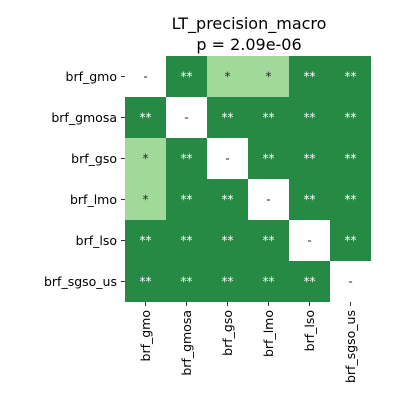 The image size is (406, 409). I want to click on chart-title: LT_precision_macro, so click(249, 24).